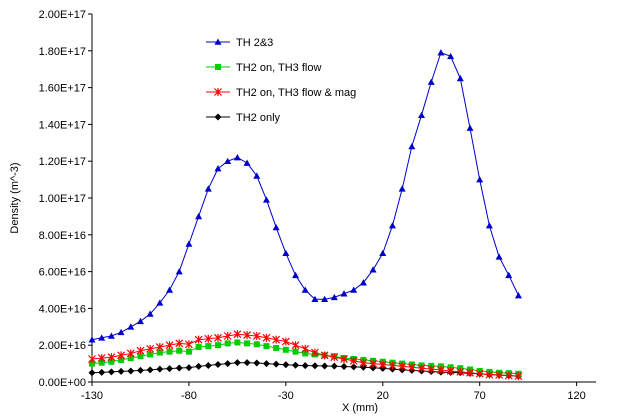  I want to click on x-tick-label: 20, so click(383, 396).